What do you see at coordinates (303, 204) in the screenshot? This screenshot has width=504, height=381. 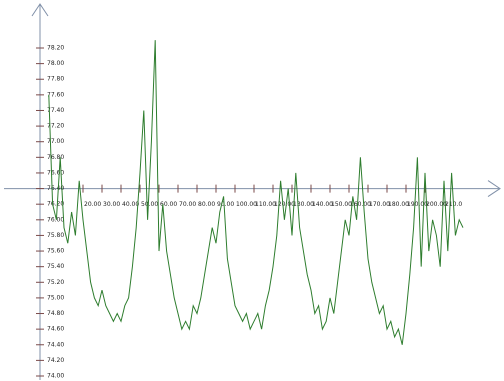 I see `x-tick-label: 130.00` at bounding box center [303, 204].